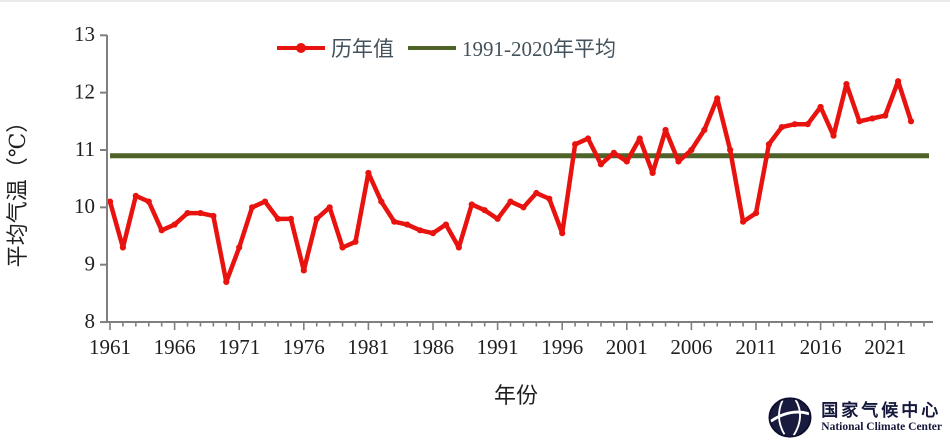 This screenshot has width=950, height=442. I want to click on legend: 历年值 1991-2020年平均, so click(446, 48).